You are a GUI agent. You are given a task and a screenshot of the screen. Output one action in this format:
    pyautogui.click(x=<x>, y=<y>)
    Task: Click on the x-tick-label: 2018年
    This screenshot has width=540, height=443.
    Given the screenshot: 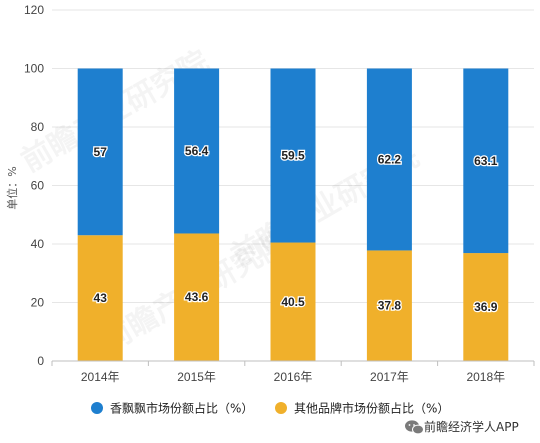 What is the action you would take?
    pyautogui.click(x=485, y=377)
    